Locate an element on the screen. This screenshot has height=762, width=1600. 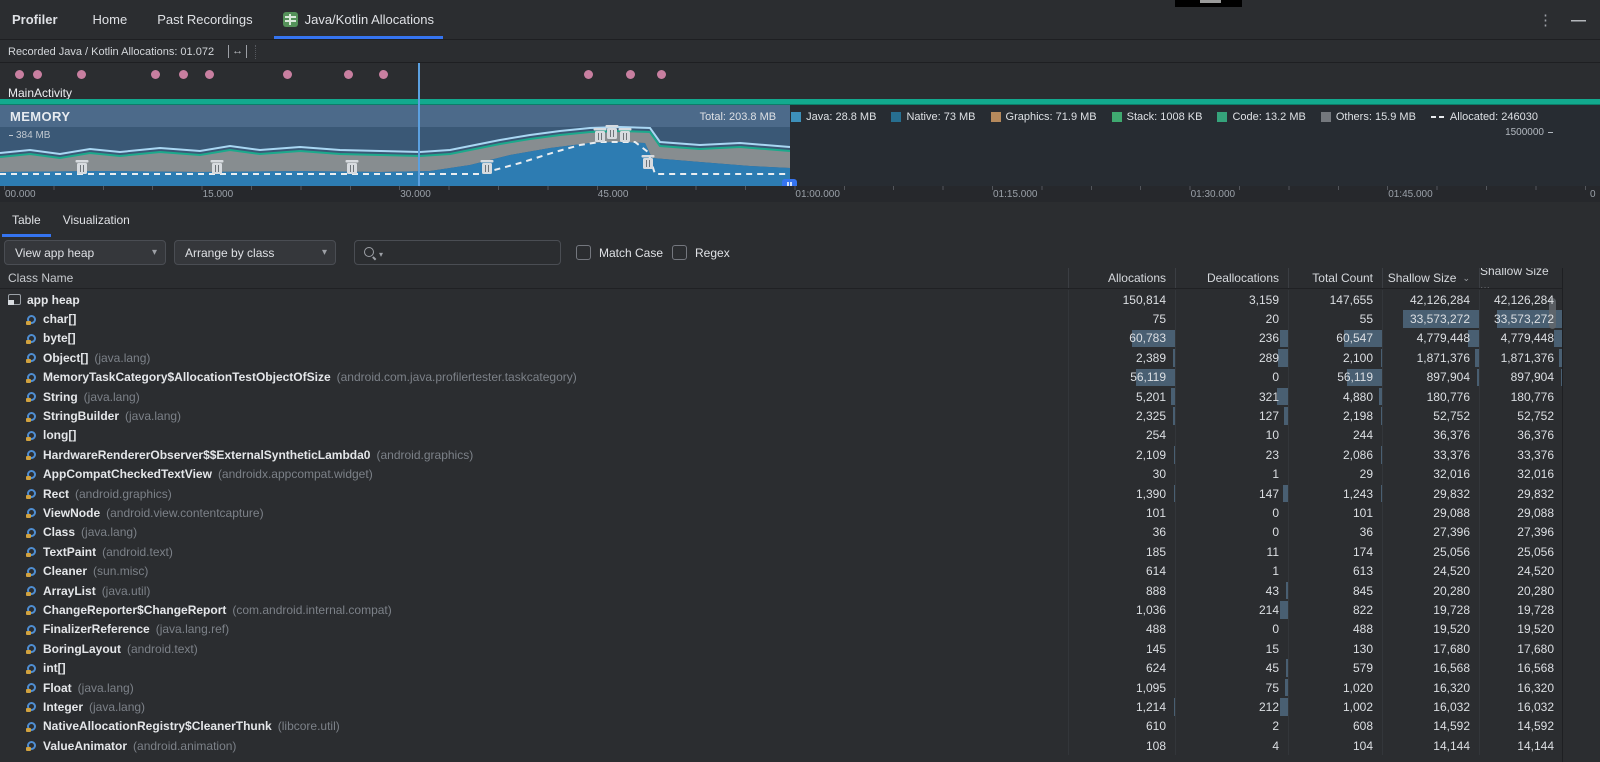
column-header-class-name: Class Name is located at coordinates (41, 278).